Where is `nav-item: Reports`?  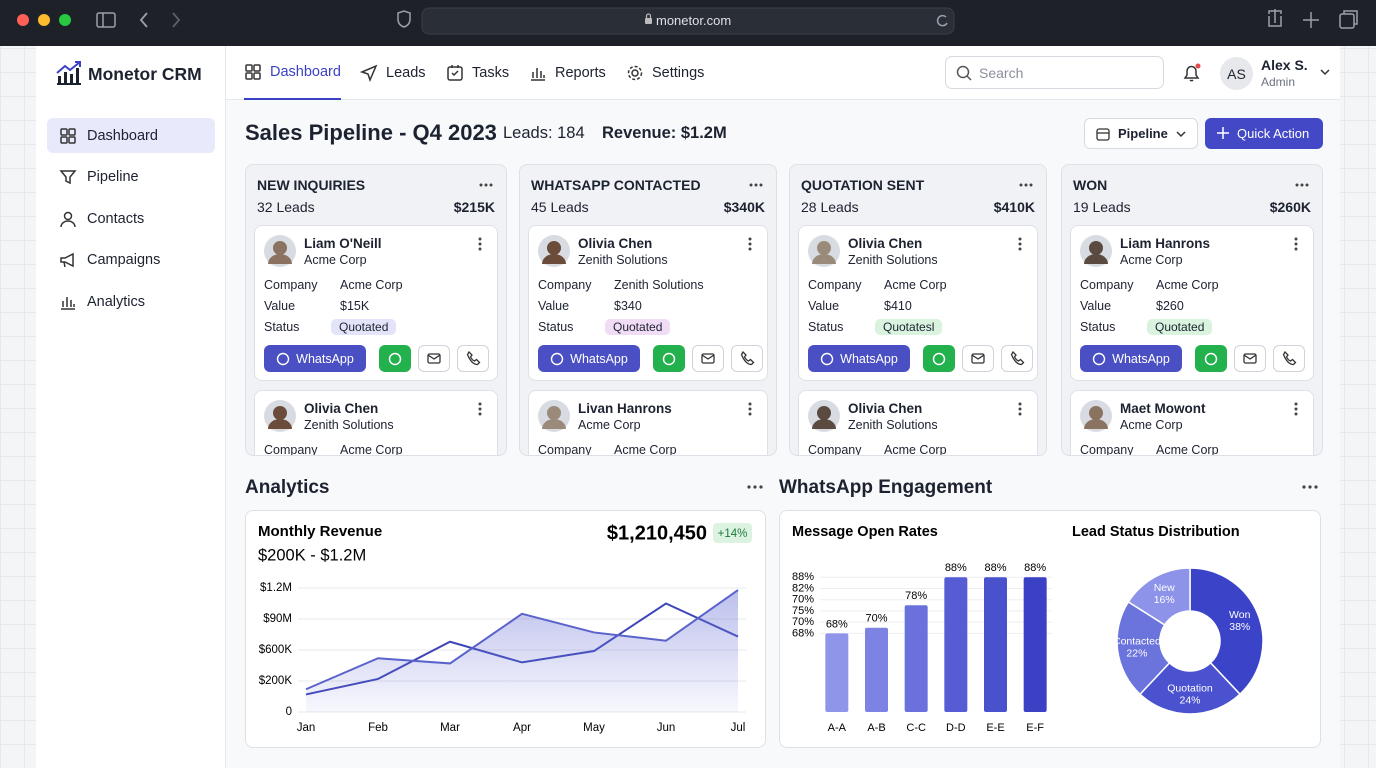
nav-item: Reports is located at coordinates (567, 73).